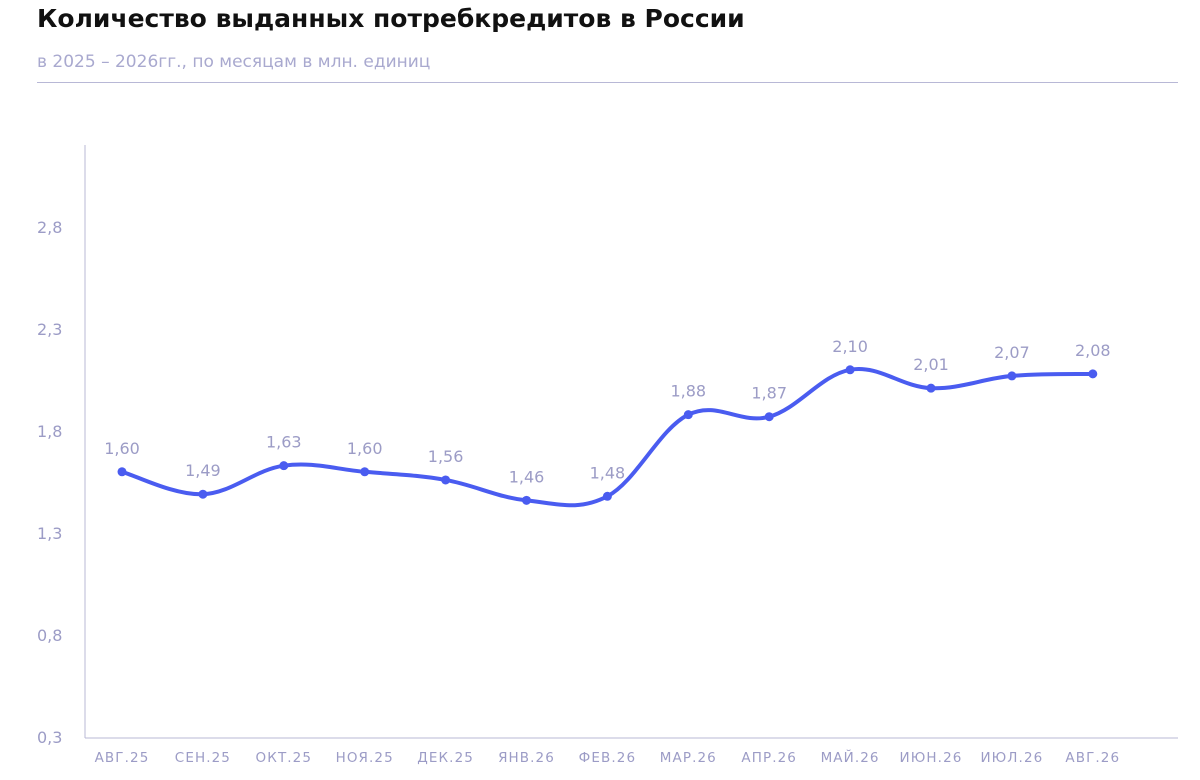  I want to click on x-tick-label: ДЕК.25, so click(445, 758).